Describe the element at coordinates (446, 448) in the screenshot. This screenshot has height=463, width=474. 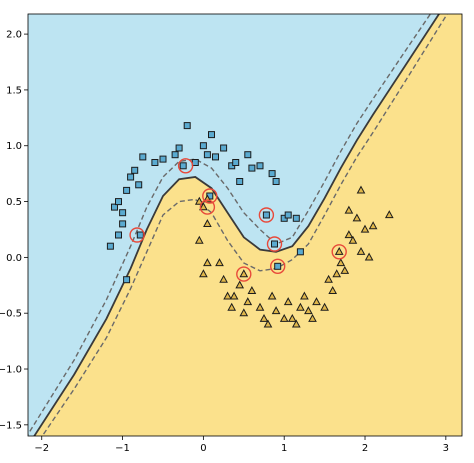
I see `x-tick-label: 3` at that location.